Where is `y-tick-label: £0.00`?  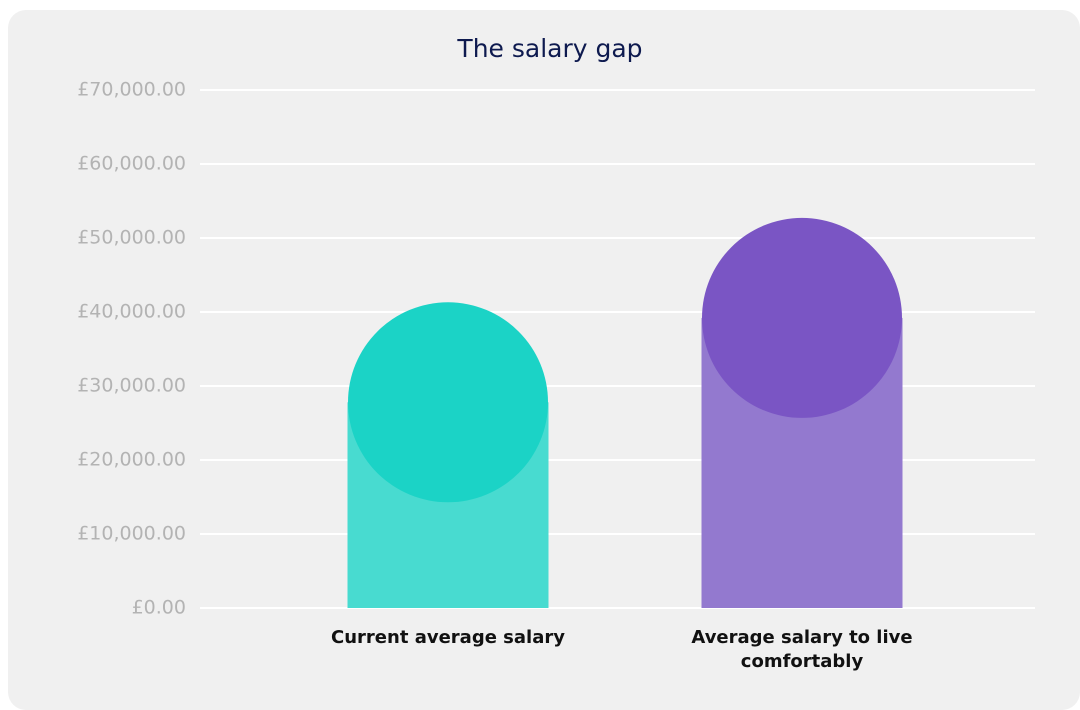 y-tick-label: £0.00 is located at coordinates (159, 608).